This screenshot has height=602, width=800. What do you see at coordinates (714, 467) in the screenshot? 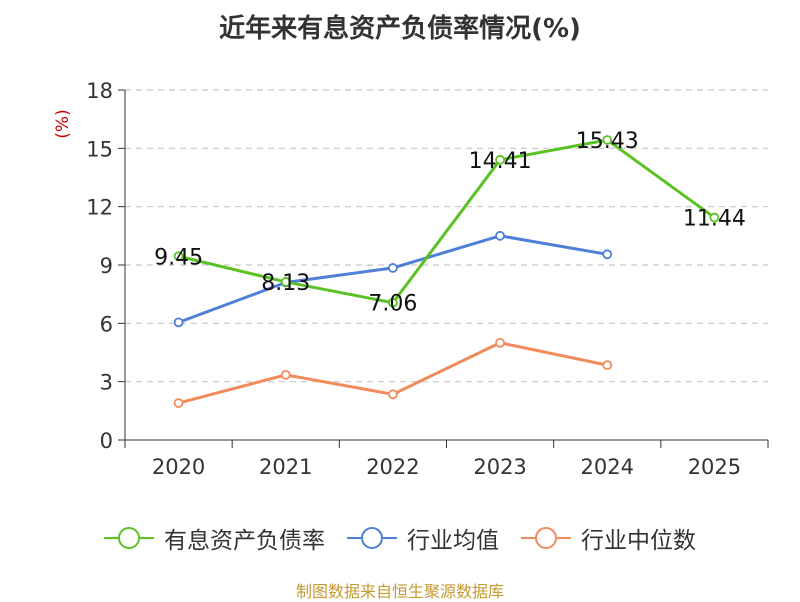
I see `x-tick-label: 2025` at bounding box center [714, 467].